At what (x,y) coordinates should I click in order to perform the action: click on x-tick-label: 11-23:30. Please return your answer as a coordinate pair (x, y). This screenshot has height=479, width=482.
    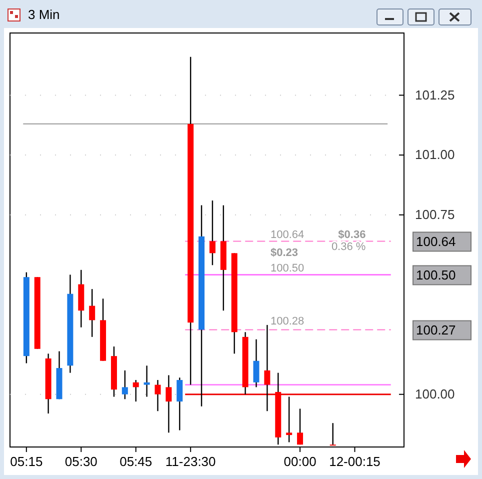
    Looking at the image, I should click on (190, 462).